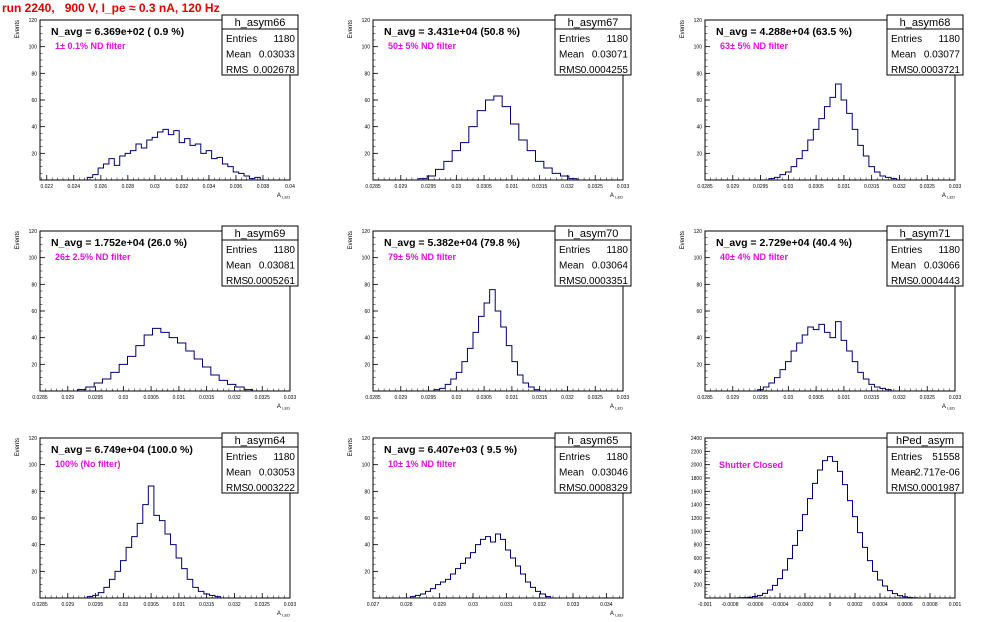 The height and width of the screenshot is (622, 996). I want to click on x-tick-label: 0.04, so click(290, 187).